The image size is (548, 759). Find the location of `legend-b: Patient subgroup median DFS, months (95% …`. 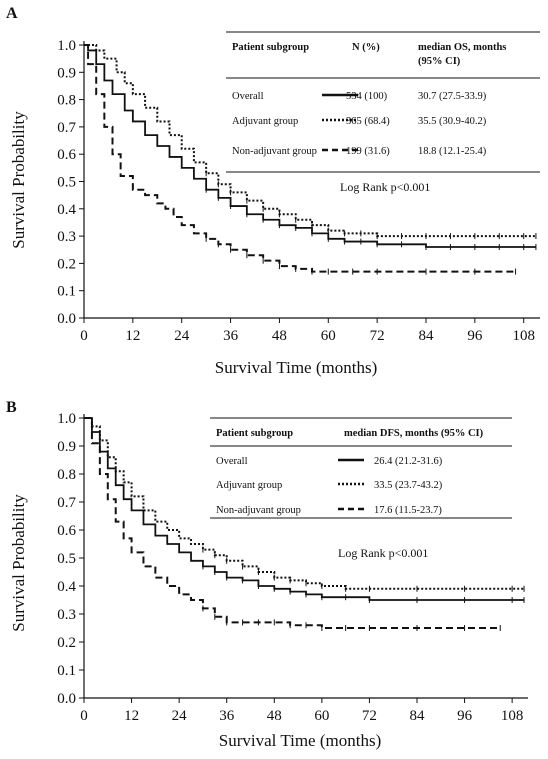

legend-b: Patient subgroup median DFS, months (95% … is located at coordinates (361, 488).